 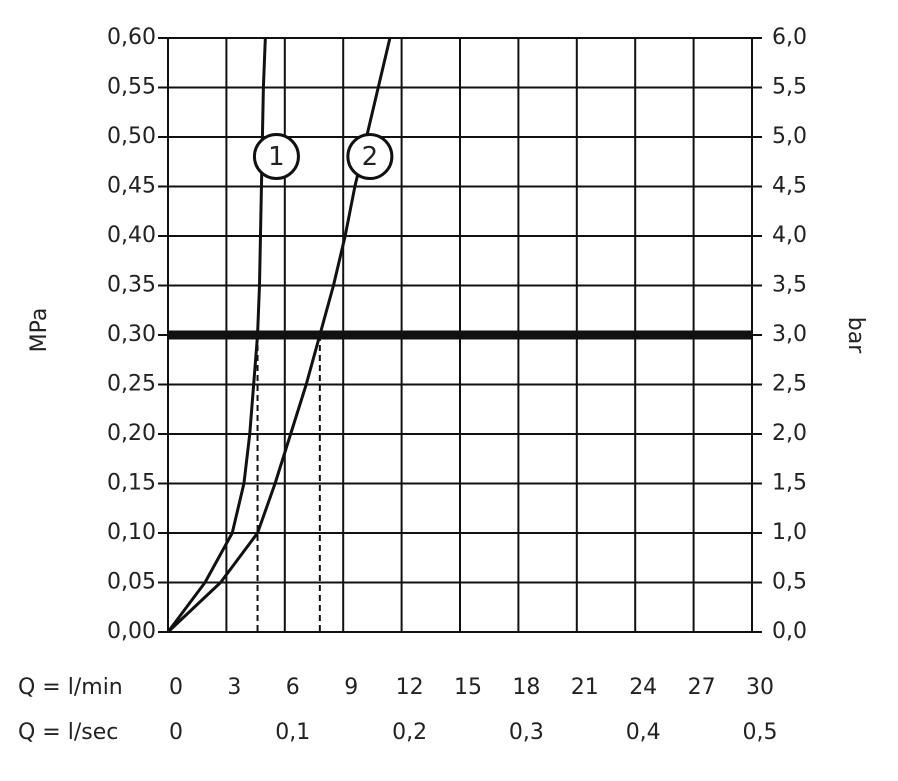 What do you see at coordinates (131, 483) in the screenshot?
I see `y-tick-label: 0,15` at bounding box center [131, 483].